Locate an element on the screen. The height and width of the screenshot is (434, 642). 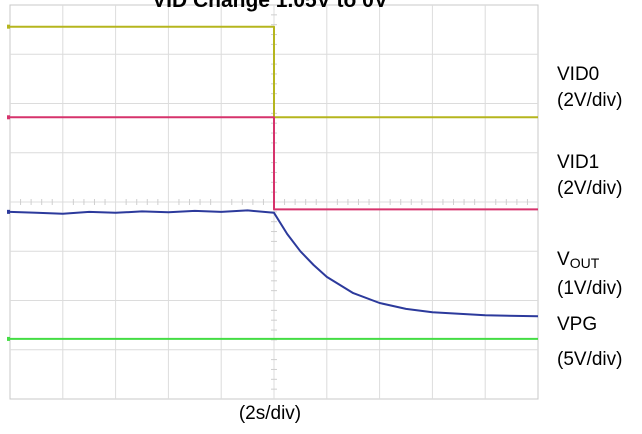
legend-vid0: VID0 (2V/div) is located at coordinates (589, 88).